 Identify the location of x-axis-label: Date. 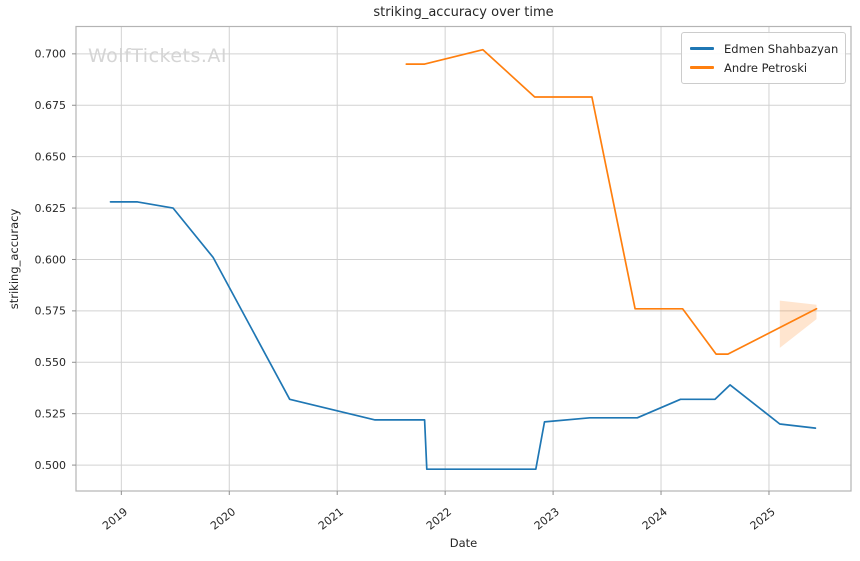
(463, 543).